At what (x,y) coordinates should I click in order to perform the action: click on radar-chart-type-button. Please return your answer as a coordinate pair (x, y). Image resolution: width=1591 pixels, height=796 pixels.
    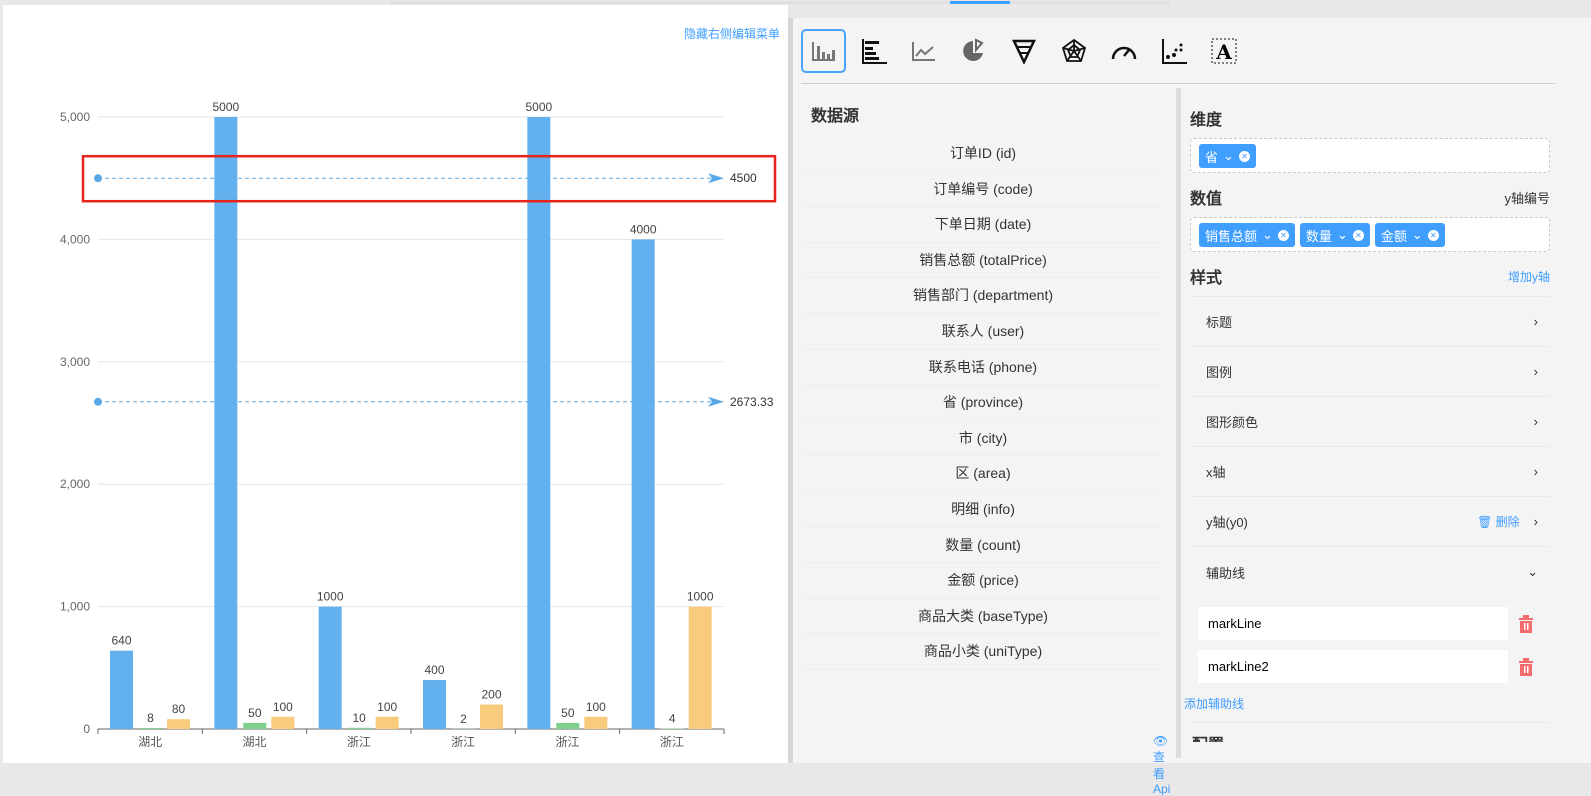
    Looking at the image, I should click on (1073, 51).